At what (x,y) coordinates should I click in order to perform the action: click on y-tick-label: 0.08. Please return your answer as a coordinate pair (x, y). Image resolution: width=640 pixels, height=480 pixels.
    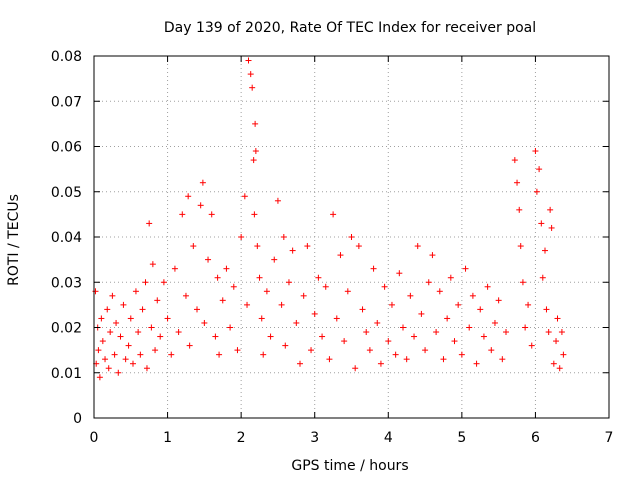
    Looking at the image, I should click on (66, 57).